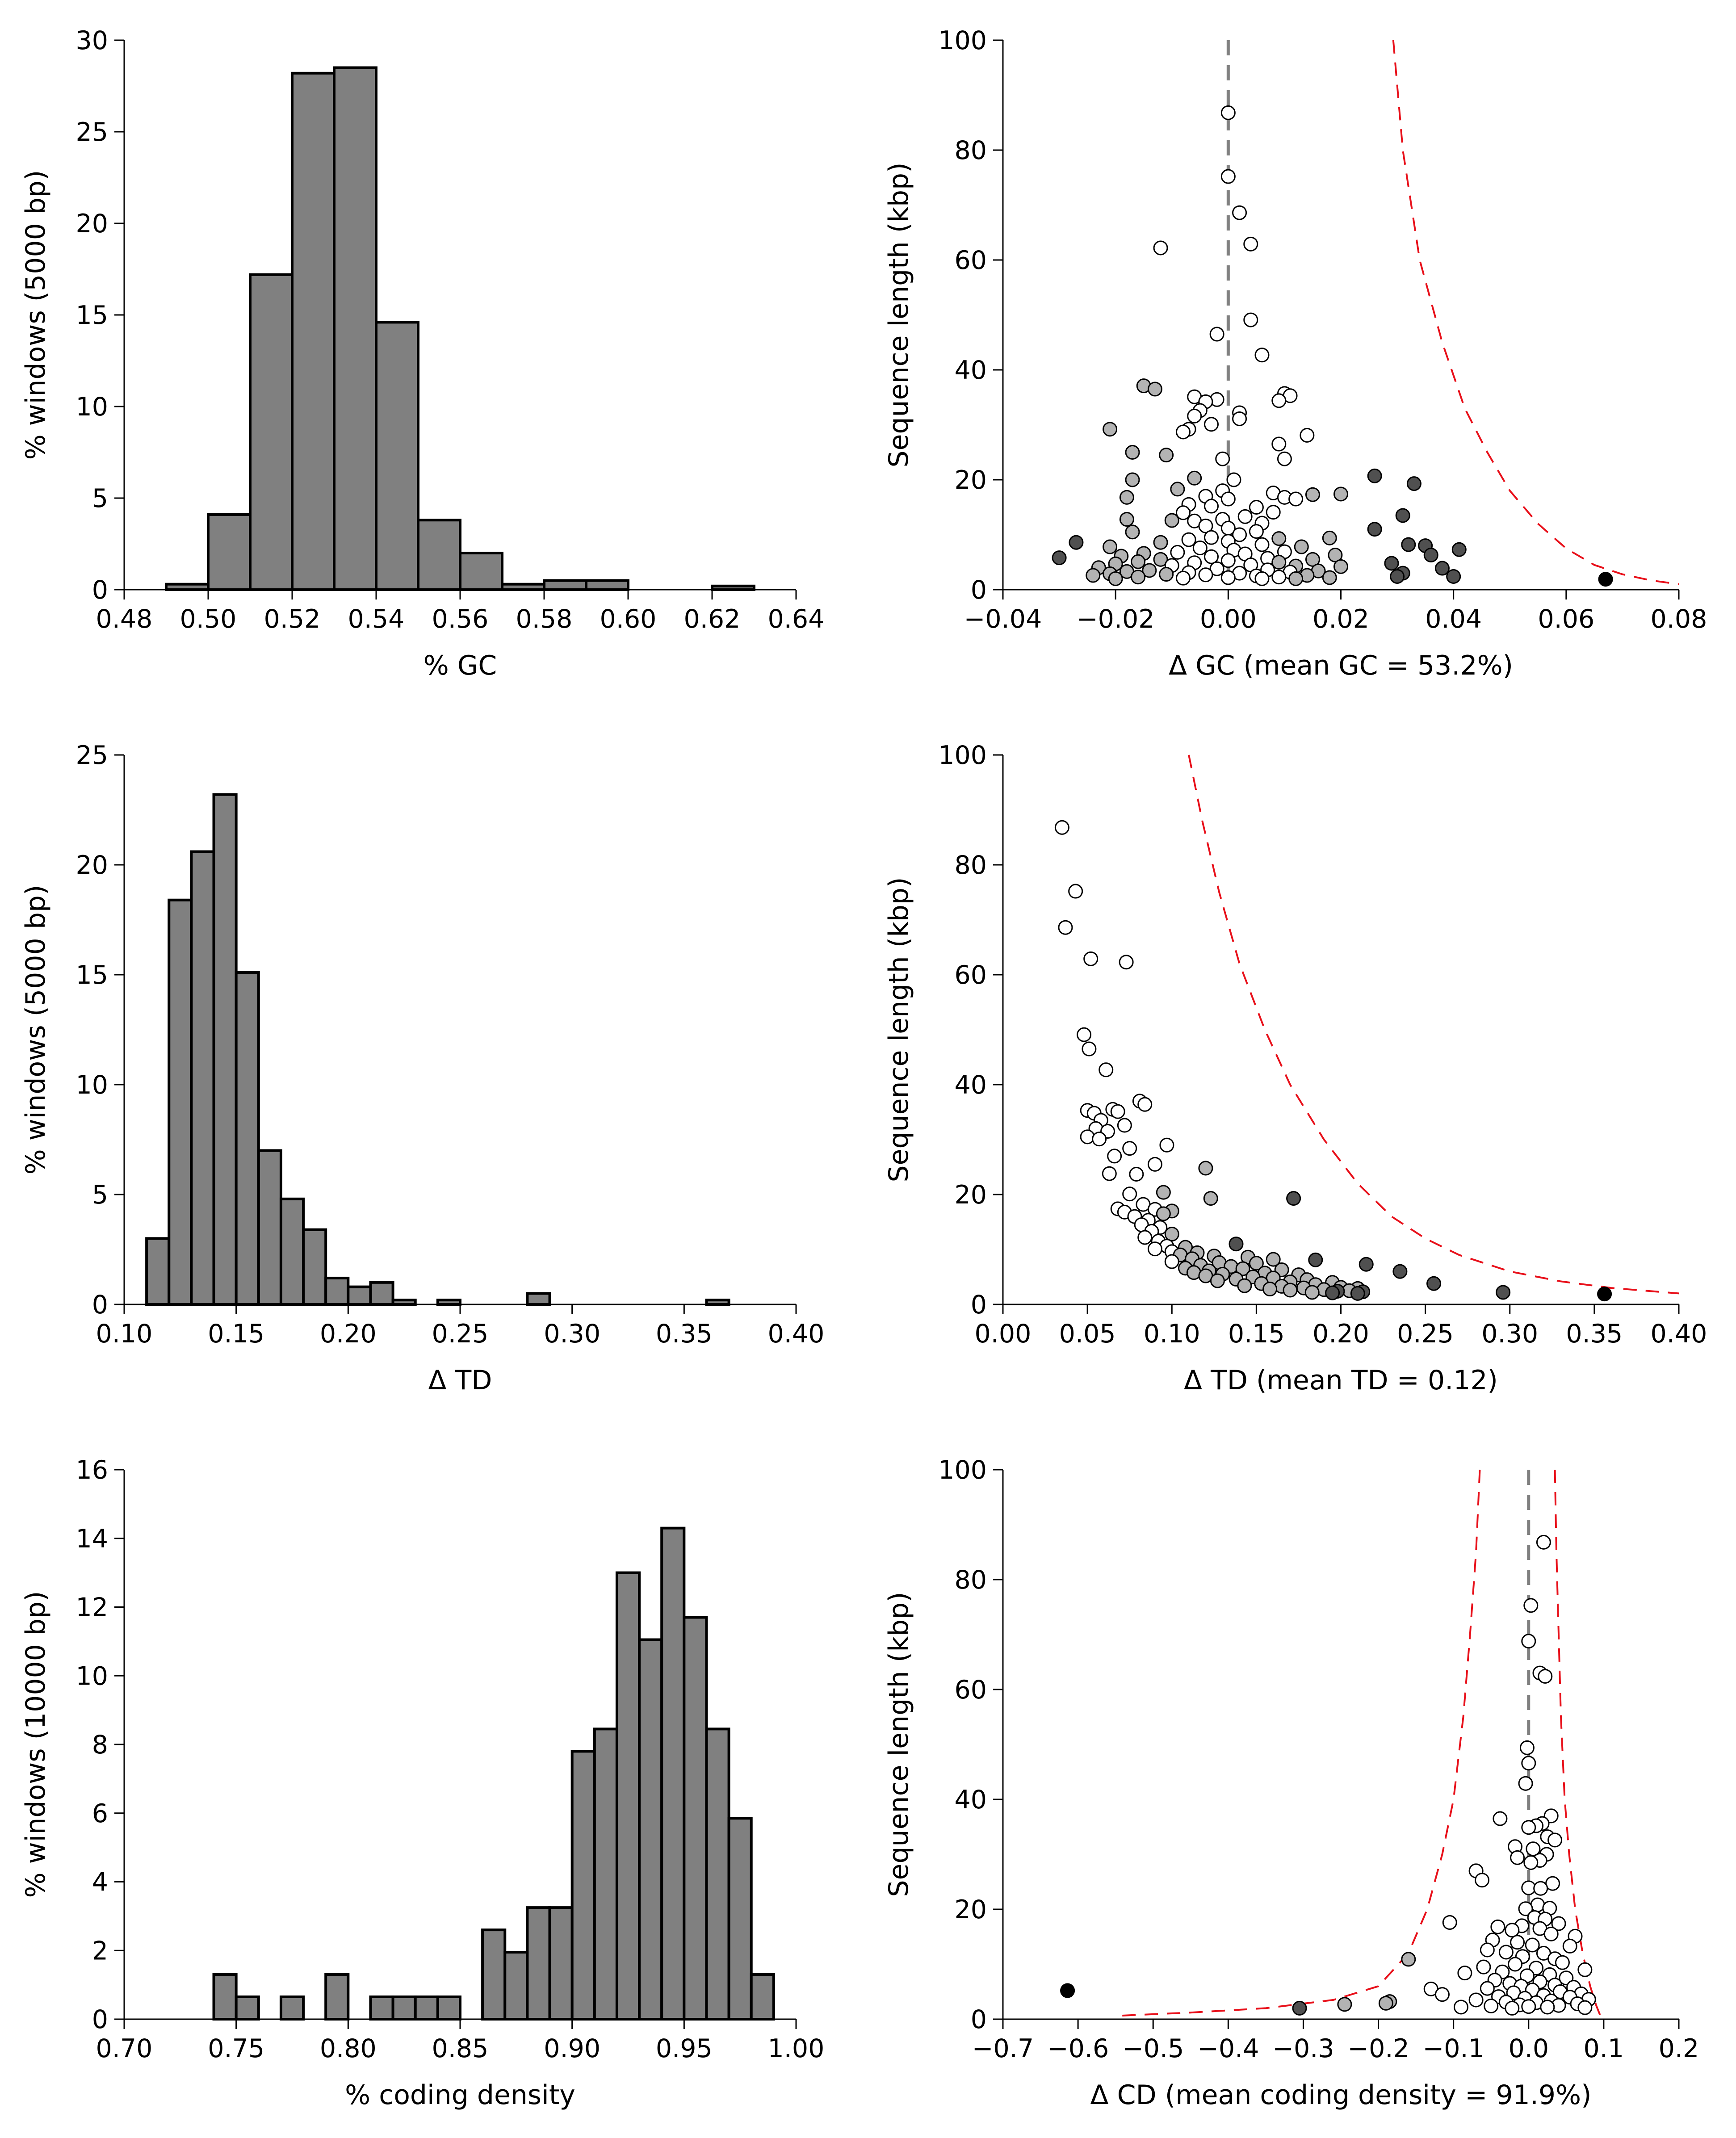 Image resolution: width=1736 pixels, height=2138 pixels. Describe the element at coordinates (1078, 2048) in the screenshot. I see `x-tick-label: −0.6` at that location.